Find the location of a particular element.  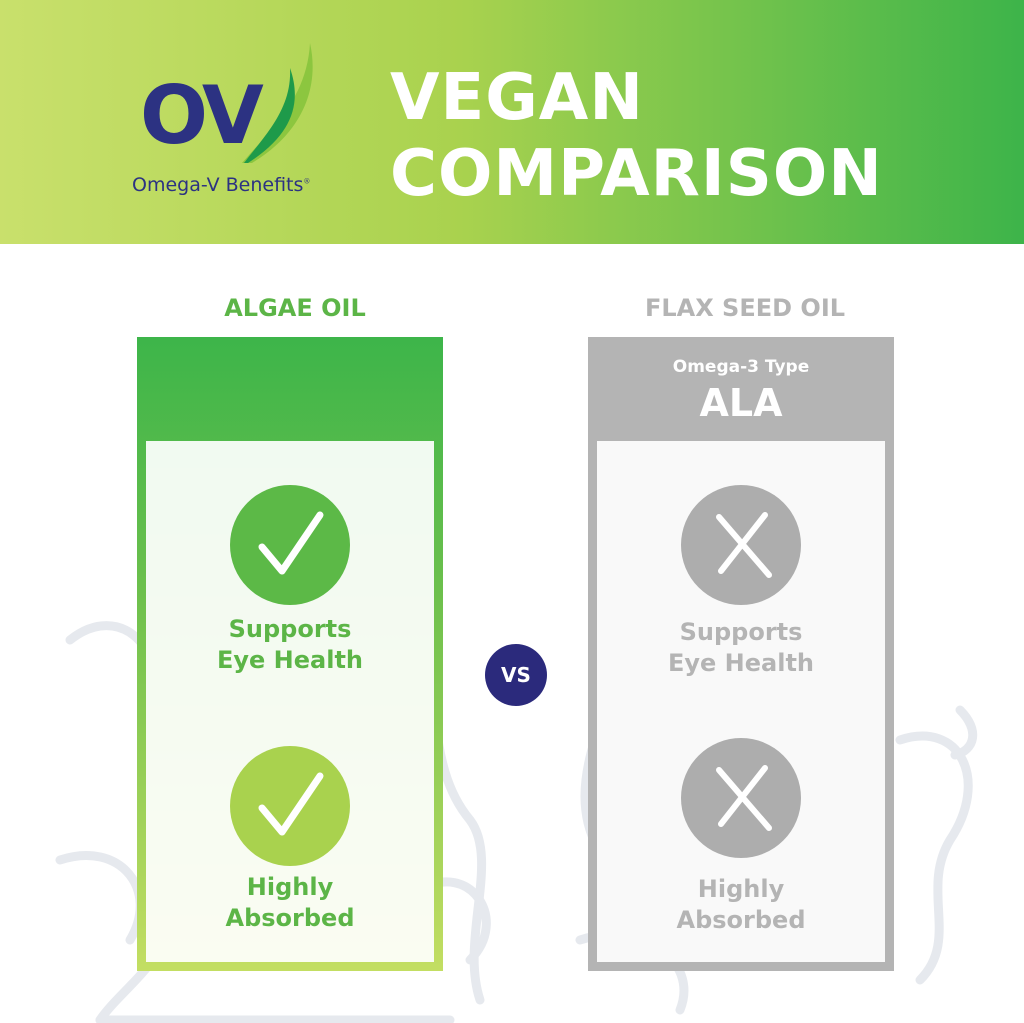

algae-oil-card-body: Supports Eye Health Highly Absorbed is located at coordinates (290, 701).